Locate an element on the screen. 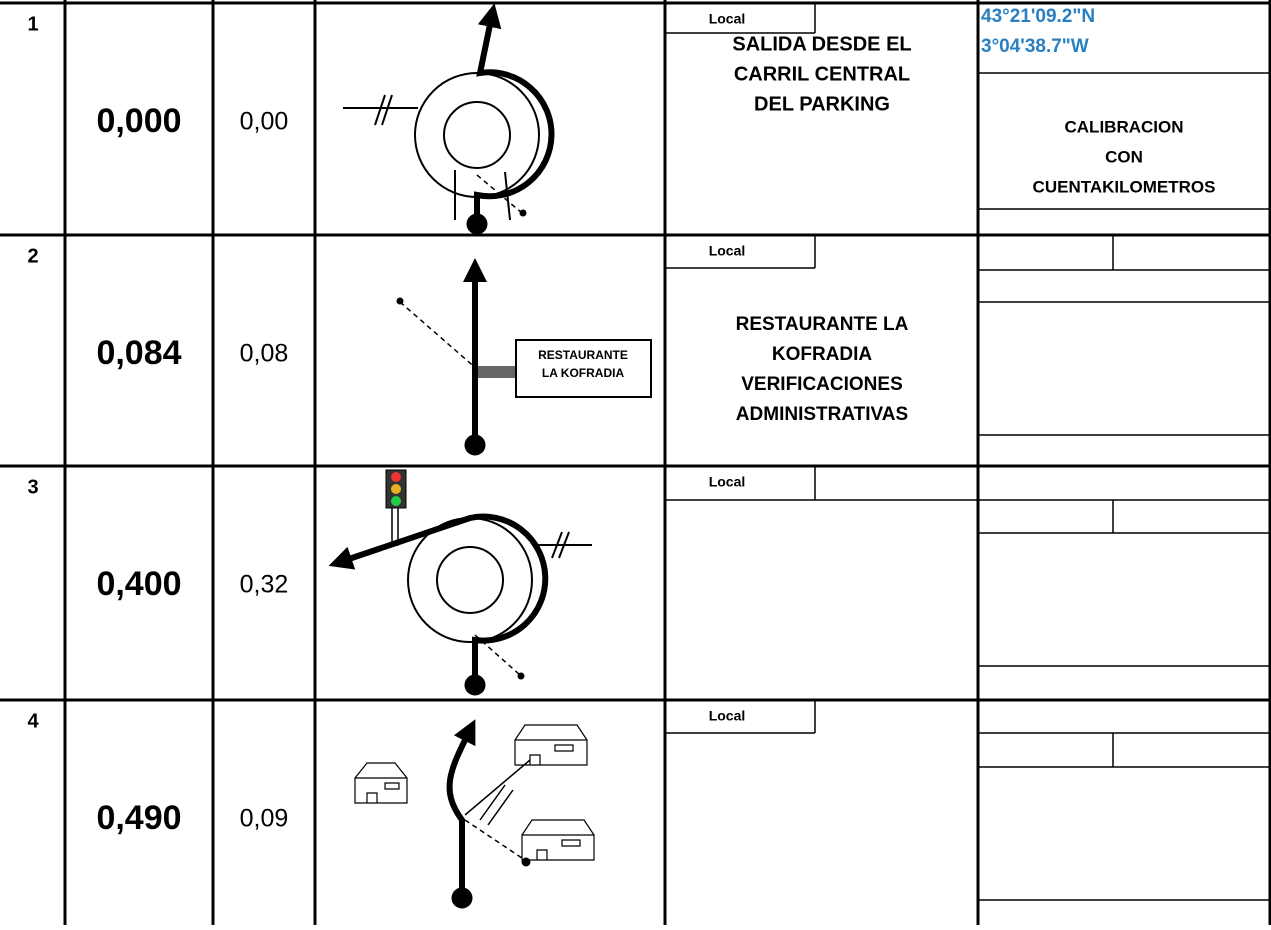 The height and width of the screenshot is (930, 1271). total-distance: 0,400 is located at coordinates (138, 584).